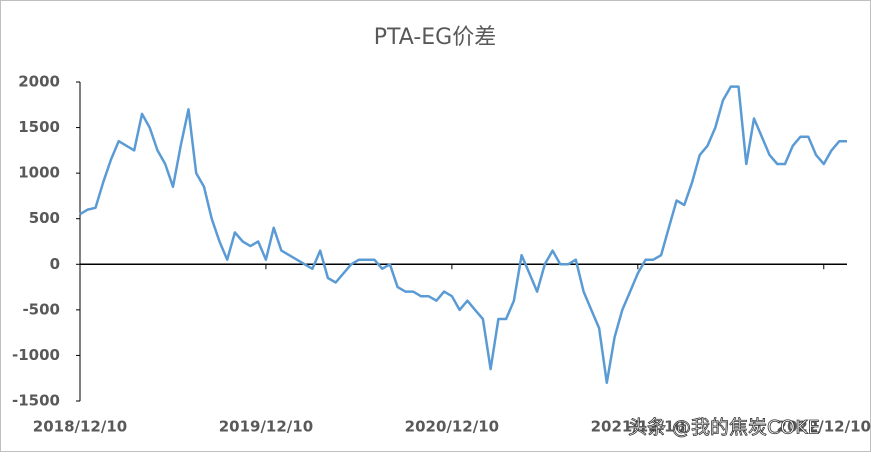 The width and height of the screenshot is (871, 456). I want to click on x-tick-label: 2022/12/10, so click(824, 427).